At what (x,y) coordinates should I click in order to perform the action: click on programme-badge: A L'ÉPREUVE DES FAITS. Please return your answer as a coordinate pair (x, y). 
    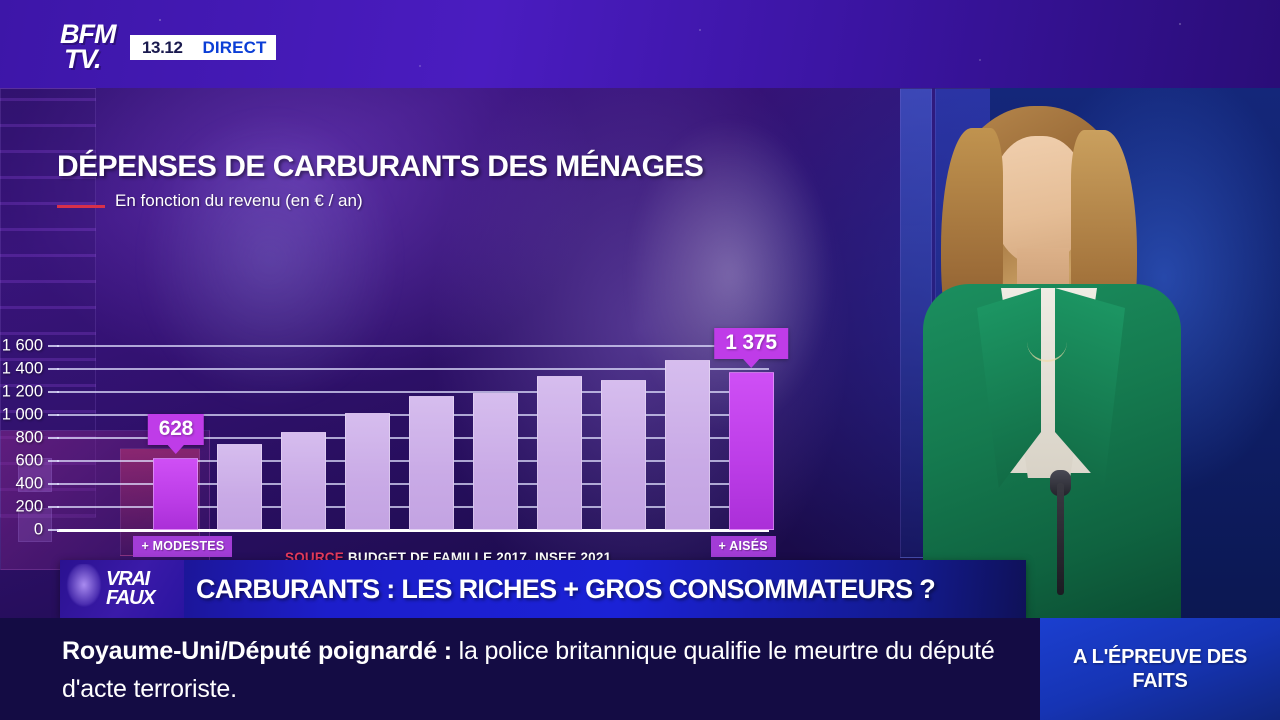
    Looking at the image, I should click on (1160, 669).